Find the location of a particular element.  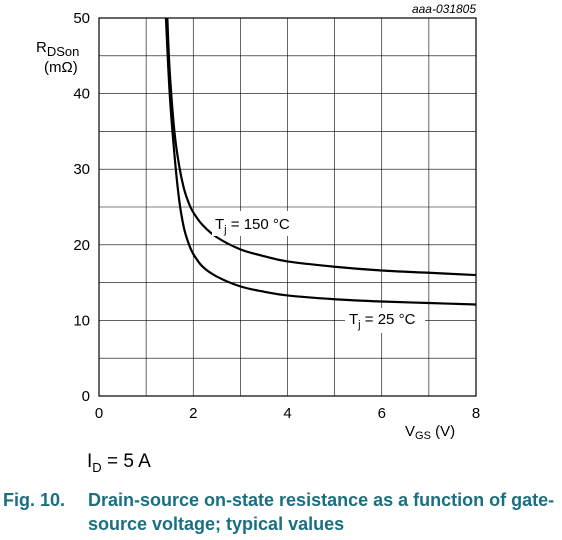

x-tick-label: 2 is located at coordinates (193, 413).